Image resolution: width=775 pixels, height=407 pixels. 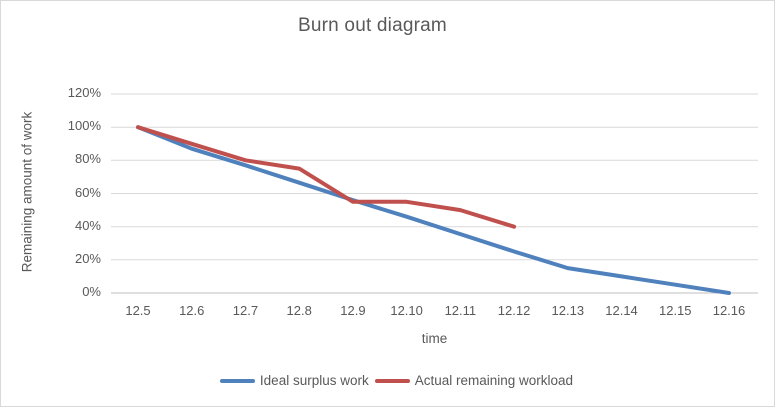 I want to click on legend-item-actual-remaining-workload: Actual remaining workload, so click(x=474, y=380).